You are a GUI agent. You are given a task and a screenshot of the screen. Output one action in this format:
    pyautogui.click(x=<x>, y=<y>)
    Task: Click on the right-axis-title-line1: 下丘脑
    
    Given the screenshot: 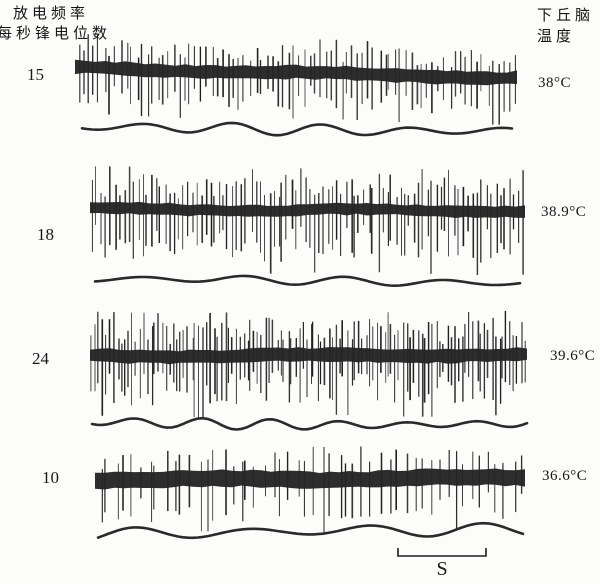 What is the action you would take?
    pyautogui.click(x=566, y=16)
    